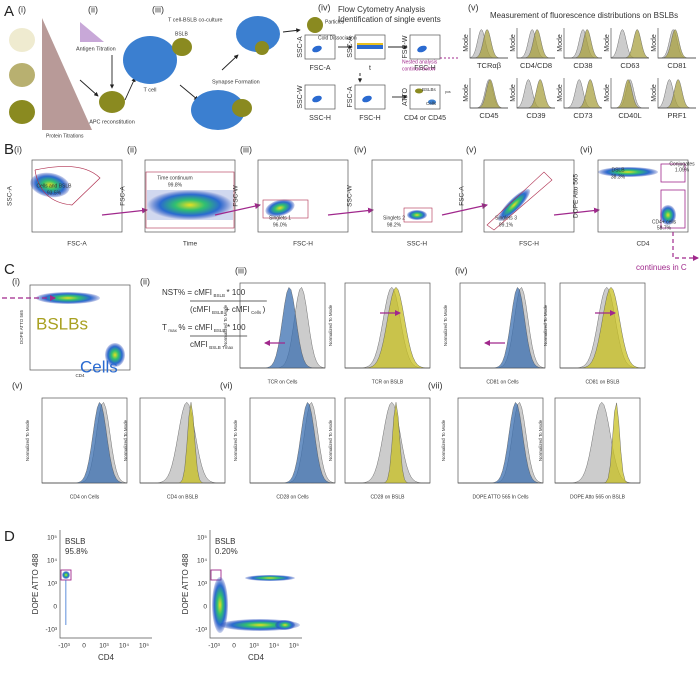 This screenshot has width=700, height=678. Describe the element at coordinates (104, 646) in the screenshot. I see `x-tick-label: 10³` at that location.